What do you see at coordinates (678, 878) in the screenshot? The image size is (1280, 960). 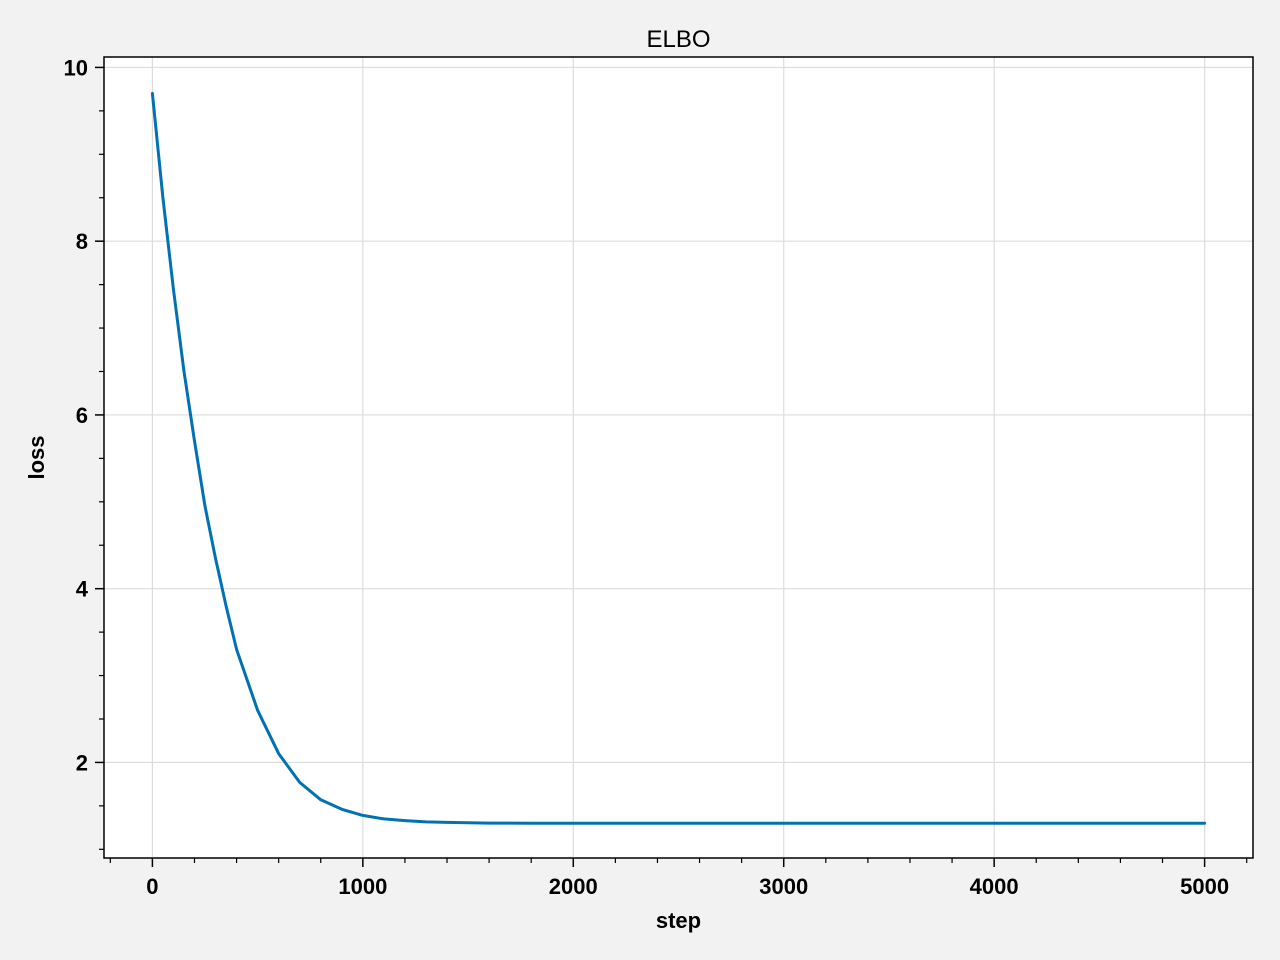 I see `x-axis: 0 1000 2000 3000 4000 5000` at bounding box center [678, 878].